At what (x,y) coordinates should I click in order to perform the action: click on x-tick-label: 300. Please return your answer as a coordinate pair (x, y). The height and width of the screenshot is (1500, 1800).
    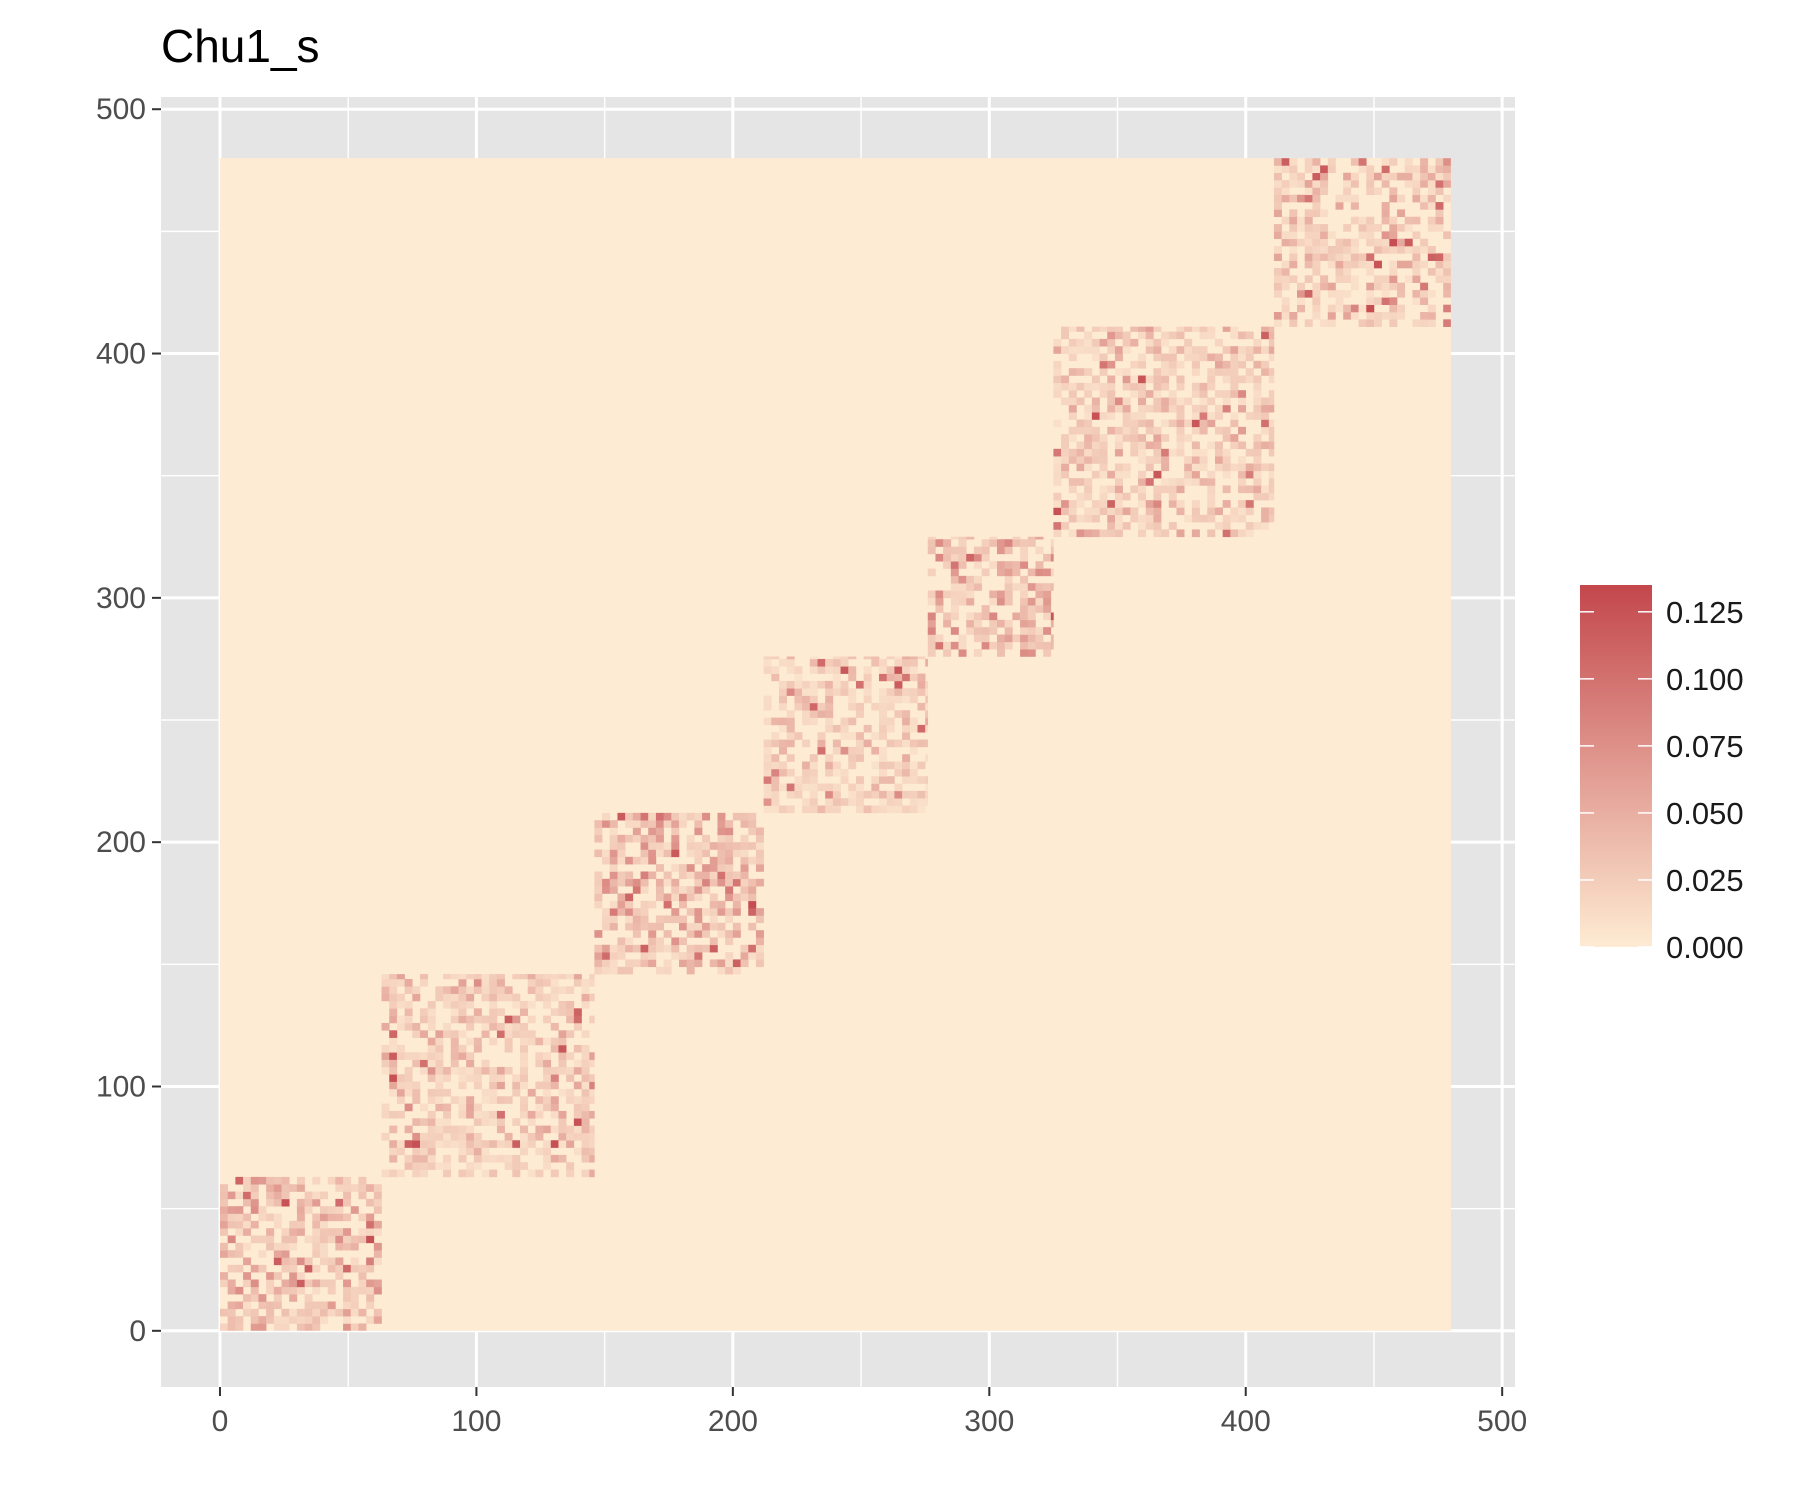
    Looking at the image, I should click on (989, 1421).